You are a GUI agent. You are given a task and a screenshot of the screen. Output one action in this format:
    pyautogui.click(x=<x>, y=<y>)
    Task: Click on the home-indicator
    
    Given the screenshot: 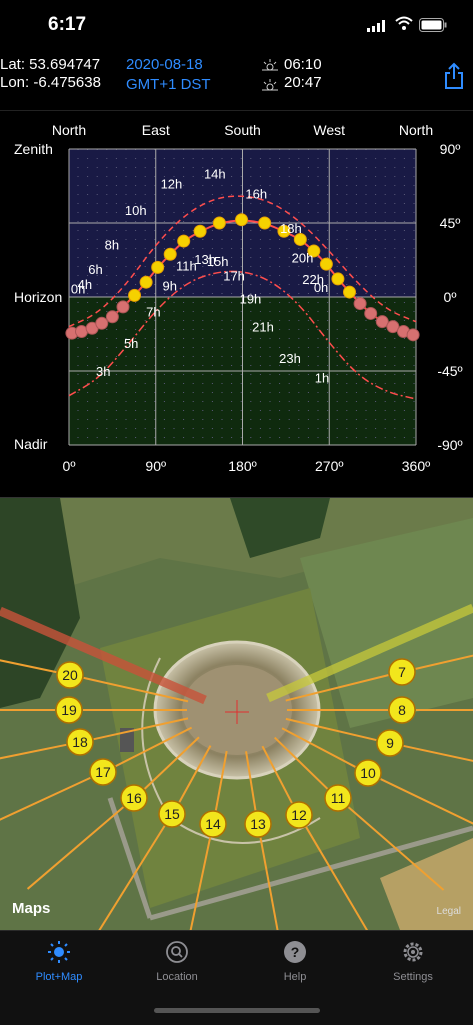 What is the action you would take?
    pyautogui.click(x=237, y=1010)
    